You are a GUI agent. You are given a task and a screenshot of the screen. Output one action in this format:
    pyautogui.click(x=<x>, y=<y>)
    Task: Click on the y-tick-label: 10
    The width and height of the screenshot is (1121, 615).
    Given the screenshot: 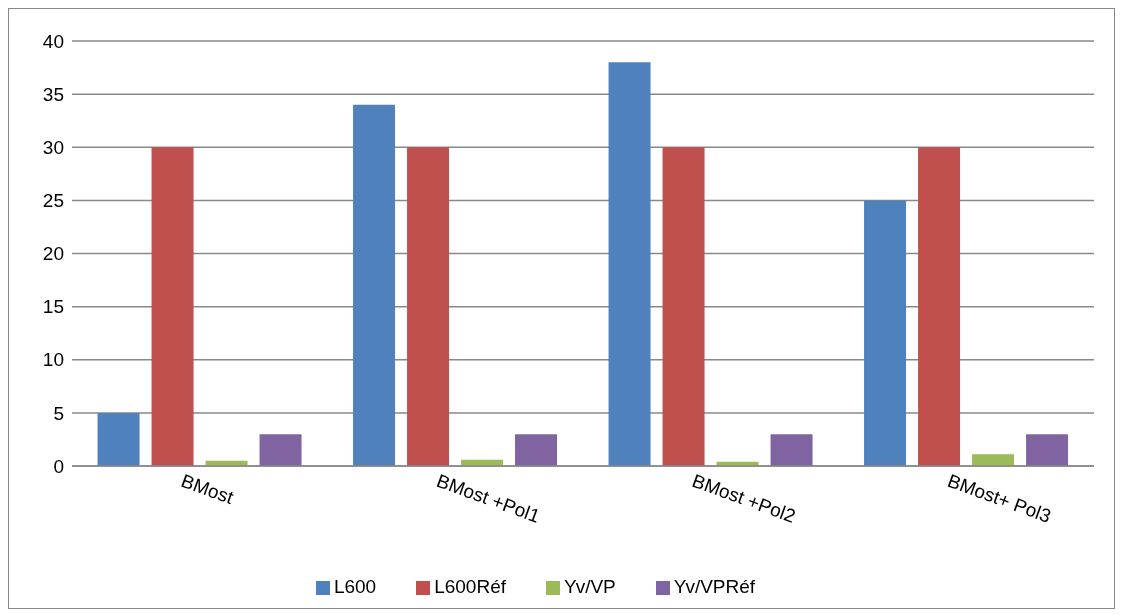 What is the action you would take?
    pyautogui.click(x=53, y=360)
    